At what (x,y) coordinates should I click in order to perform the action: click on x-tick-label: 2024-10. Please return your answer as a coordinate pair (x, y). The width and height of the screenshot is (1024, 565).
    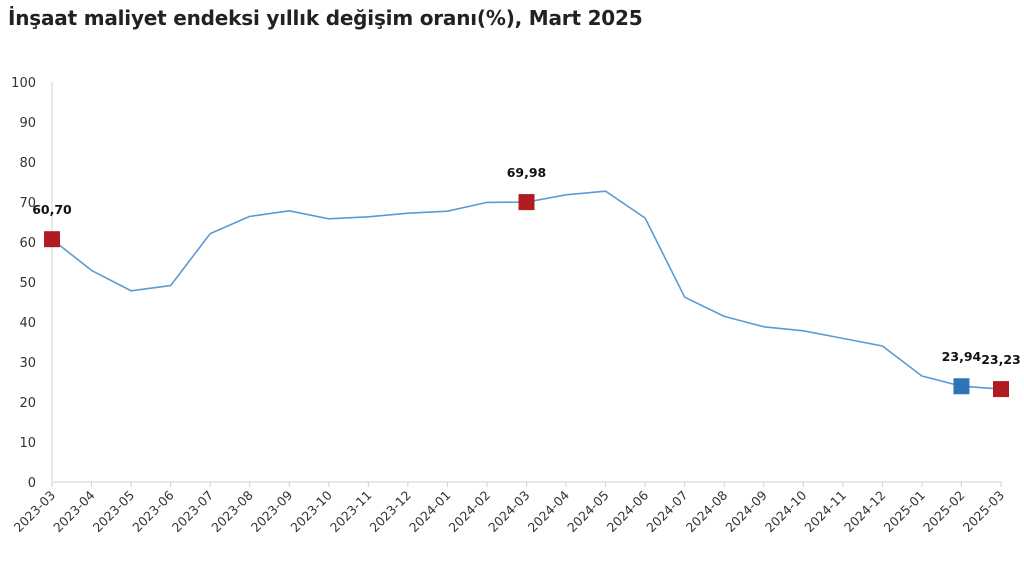
    Looking at the image, I should click on (786, 511).